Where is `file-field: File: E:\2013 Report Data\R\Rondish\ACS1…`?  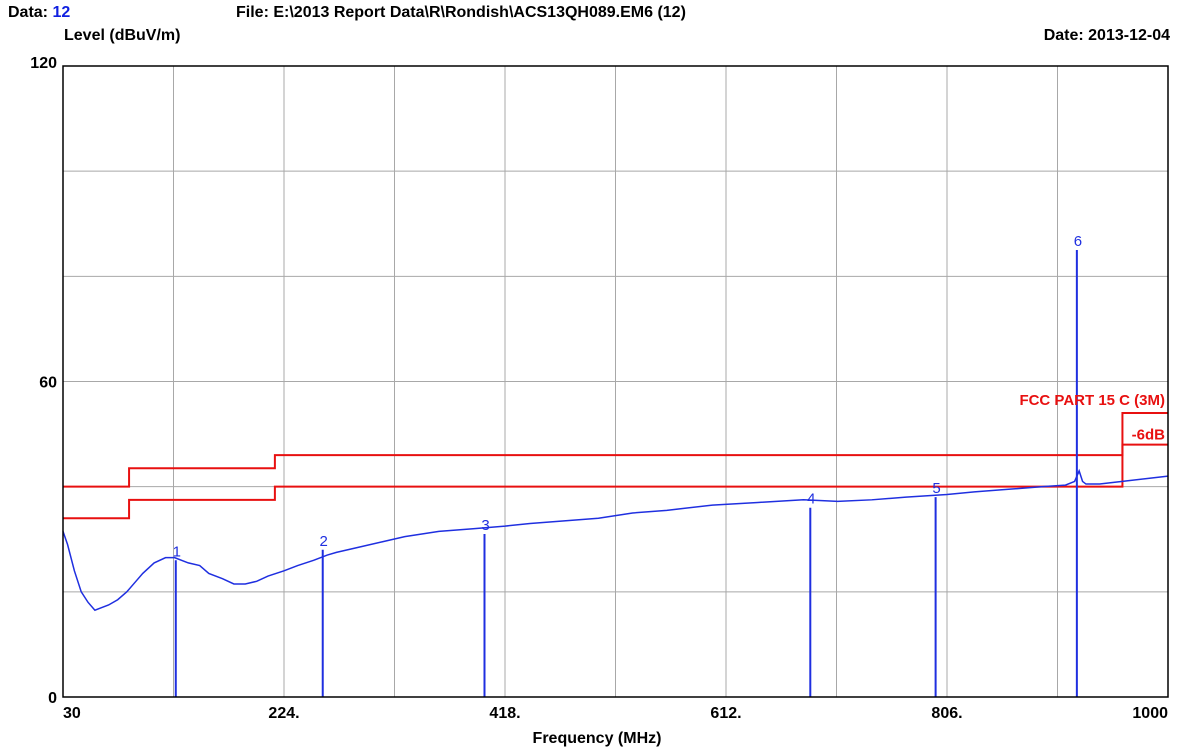 file-field: File: E:\2013 Report Data\R\Rondish\ACS1… is located at coordinates (461, 13).